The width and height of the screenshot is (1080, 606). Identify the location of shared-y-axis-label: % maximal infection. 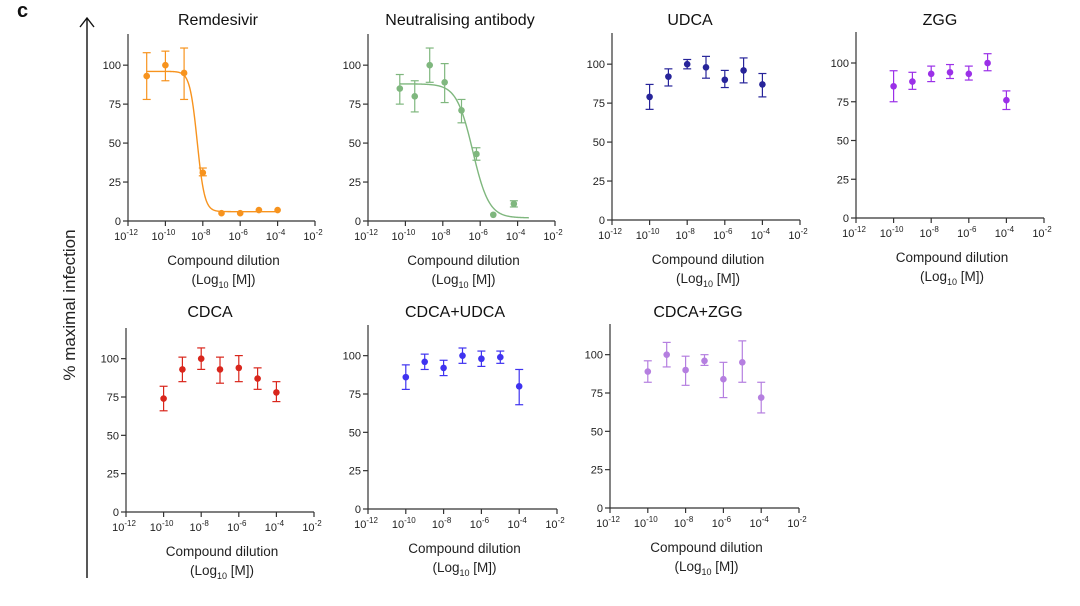
(69, 304).